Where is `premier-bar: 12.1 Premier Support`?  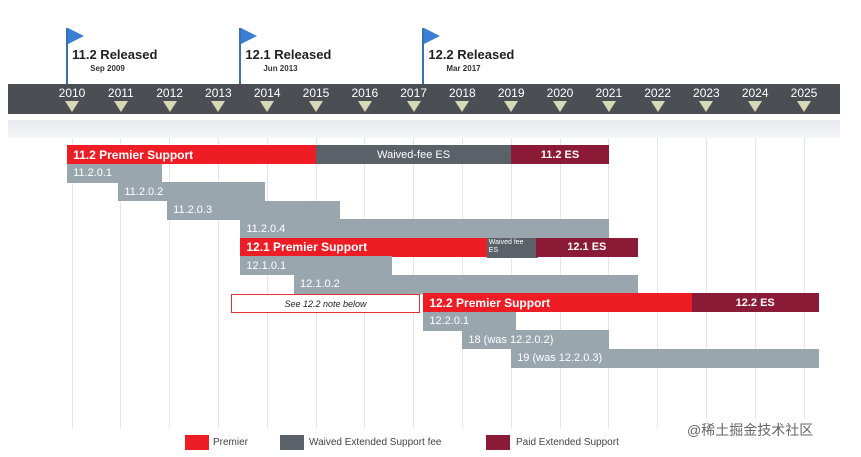
premier-bar: 12.1 Premier Support is located at coordinates (363, 247).